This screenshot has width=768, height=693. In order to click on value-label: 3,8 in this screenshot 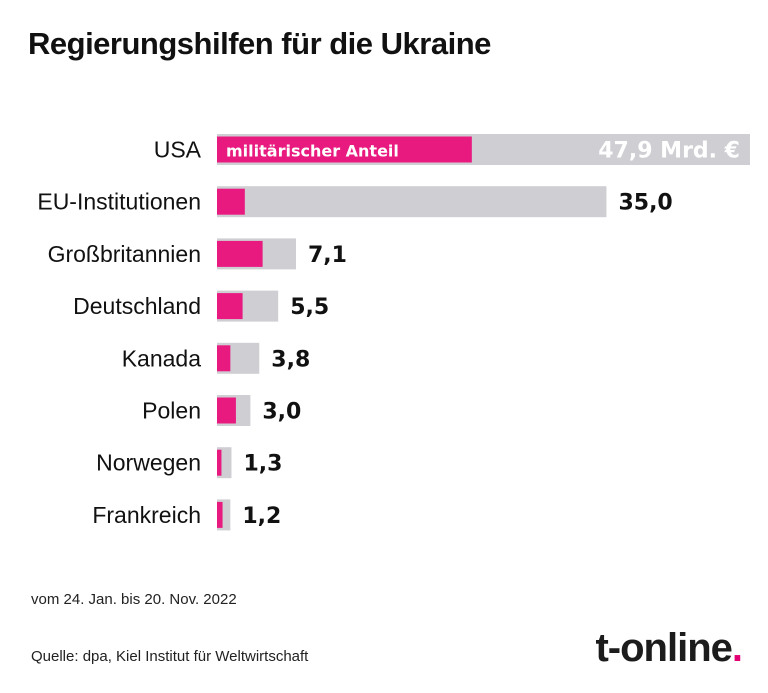, I will do `click(290, 359)`.